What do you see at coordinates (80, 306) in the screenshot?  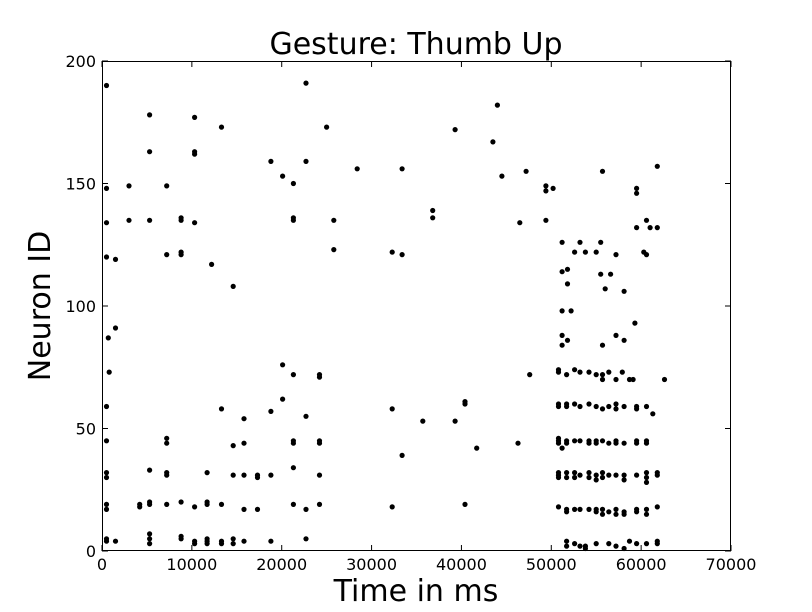 I see `y-tick-labels: 0 50 100 150 200` at bounding box center [80, 306].